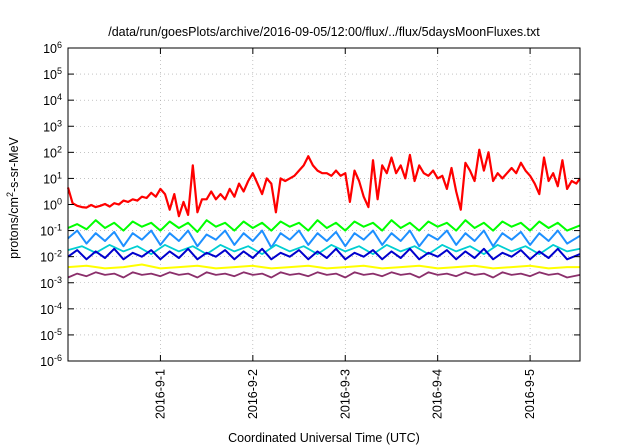 Image resolution: width=640 pixels, height=448 pixels. Describe the element at coordinates (324, 438) in the screenshot. I see `x-axis-label: Coordinated Universal Time (UTC)` at that location.